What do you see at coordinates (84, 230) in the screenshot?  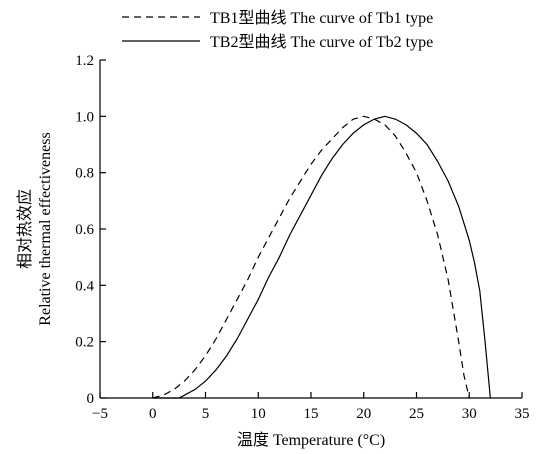 I see `y-tick-label: 0.6` at bounding box center [84, 230].